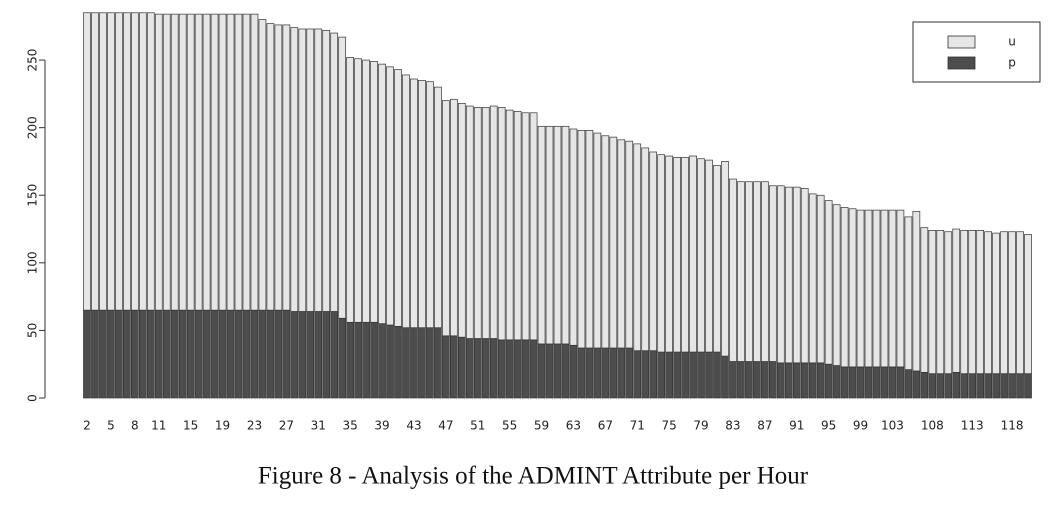 Image resolution: width=1059 pixels, height=509 pixels. I want to click on x-tick-label: 75, so click(669, 426).